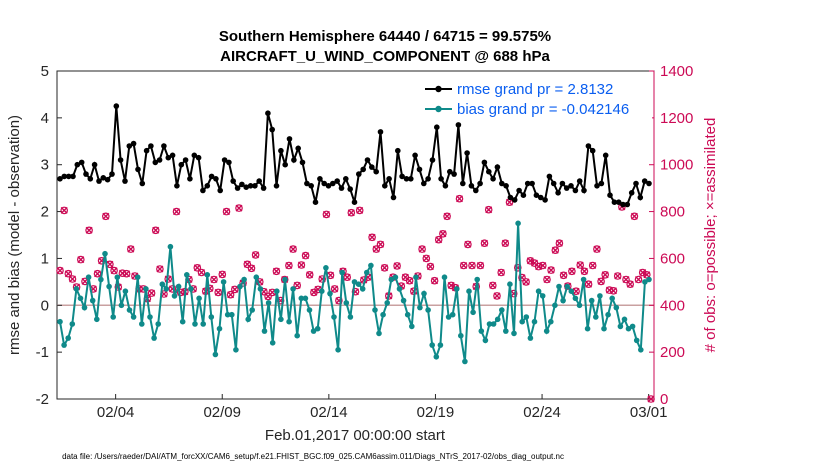 This screenshot has width=830, height=470. I want to click on x-tick-label: 02/24, so click(542, 412).